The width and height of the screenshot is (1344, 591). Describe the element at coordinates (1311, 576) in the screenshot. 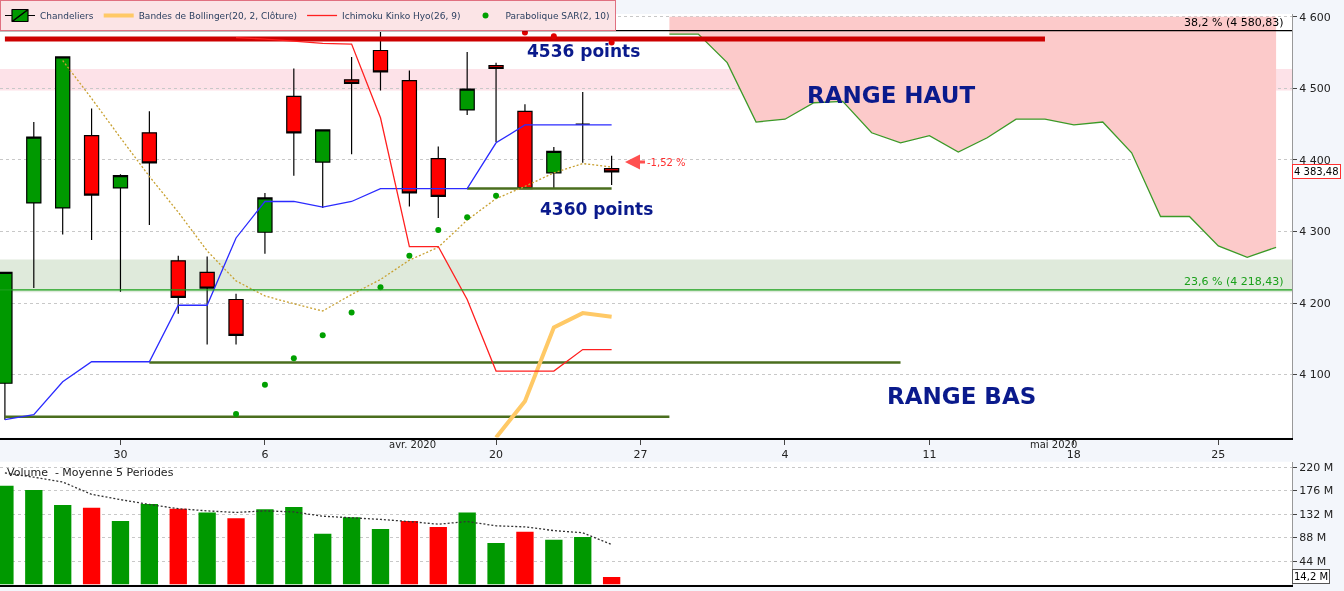

I see `text: 14,2 M` at that location.